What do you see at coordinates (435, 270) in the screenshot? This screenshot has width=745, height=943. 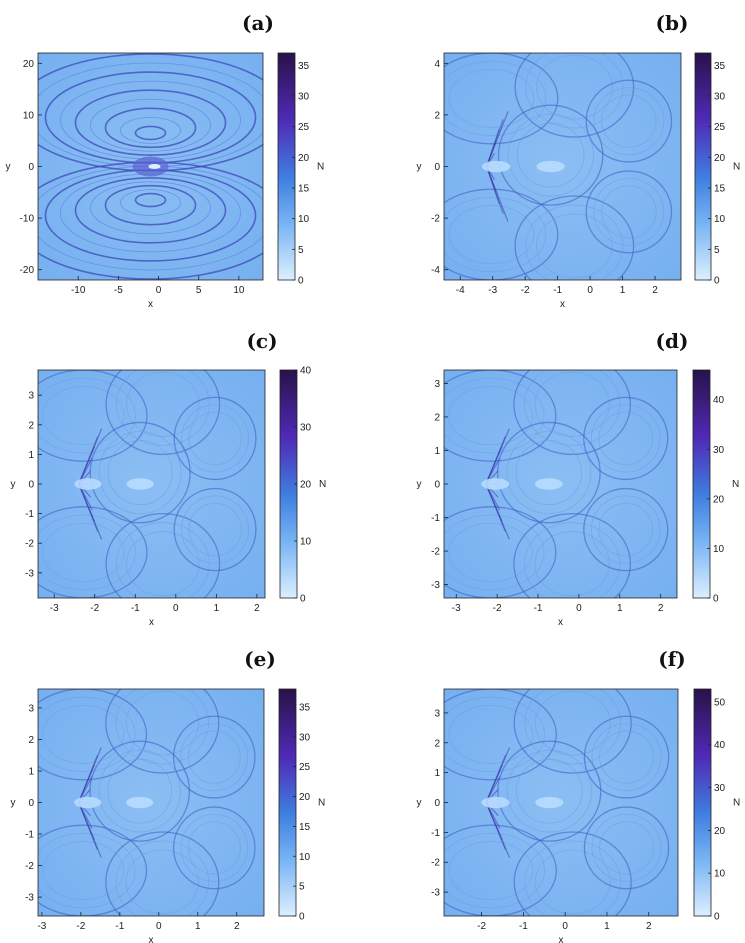 I see `y-tick-label: -4` at bounding box center [435, 270].